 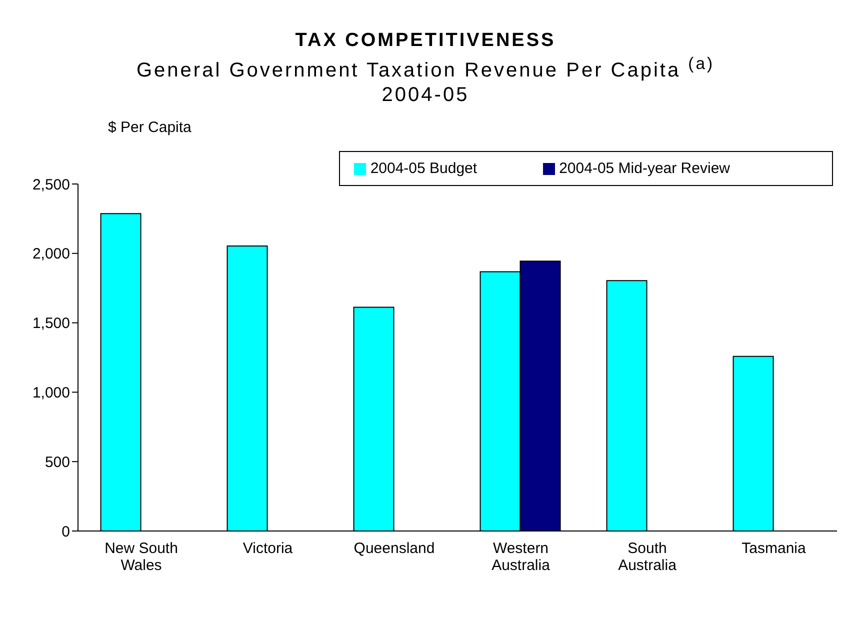 I want to click on x-tick-label: South Australia, so click(x=648, y=557).